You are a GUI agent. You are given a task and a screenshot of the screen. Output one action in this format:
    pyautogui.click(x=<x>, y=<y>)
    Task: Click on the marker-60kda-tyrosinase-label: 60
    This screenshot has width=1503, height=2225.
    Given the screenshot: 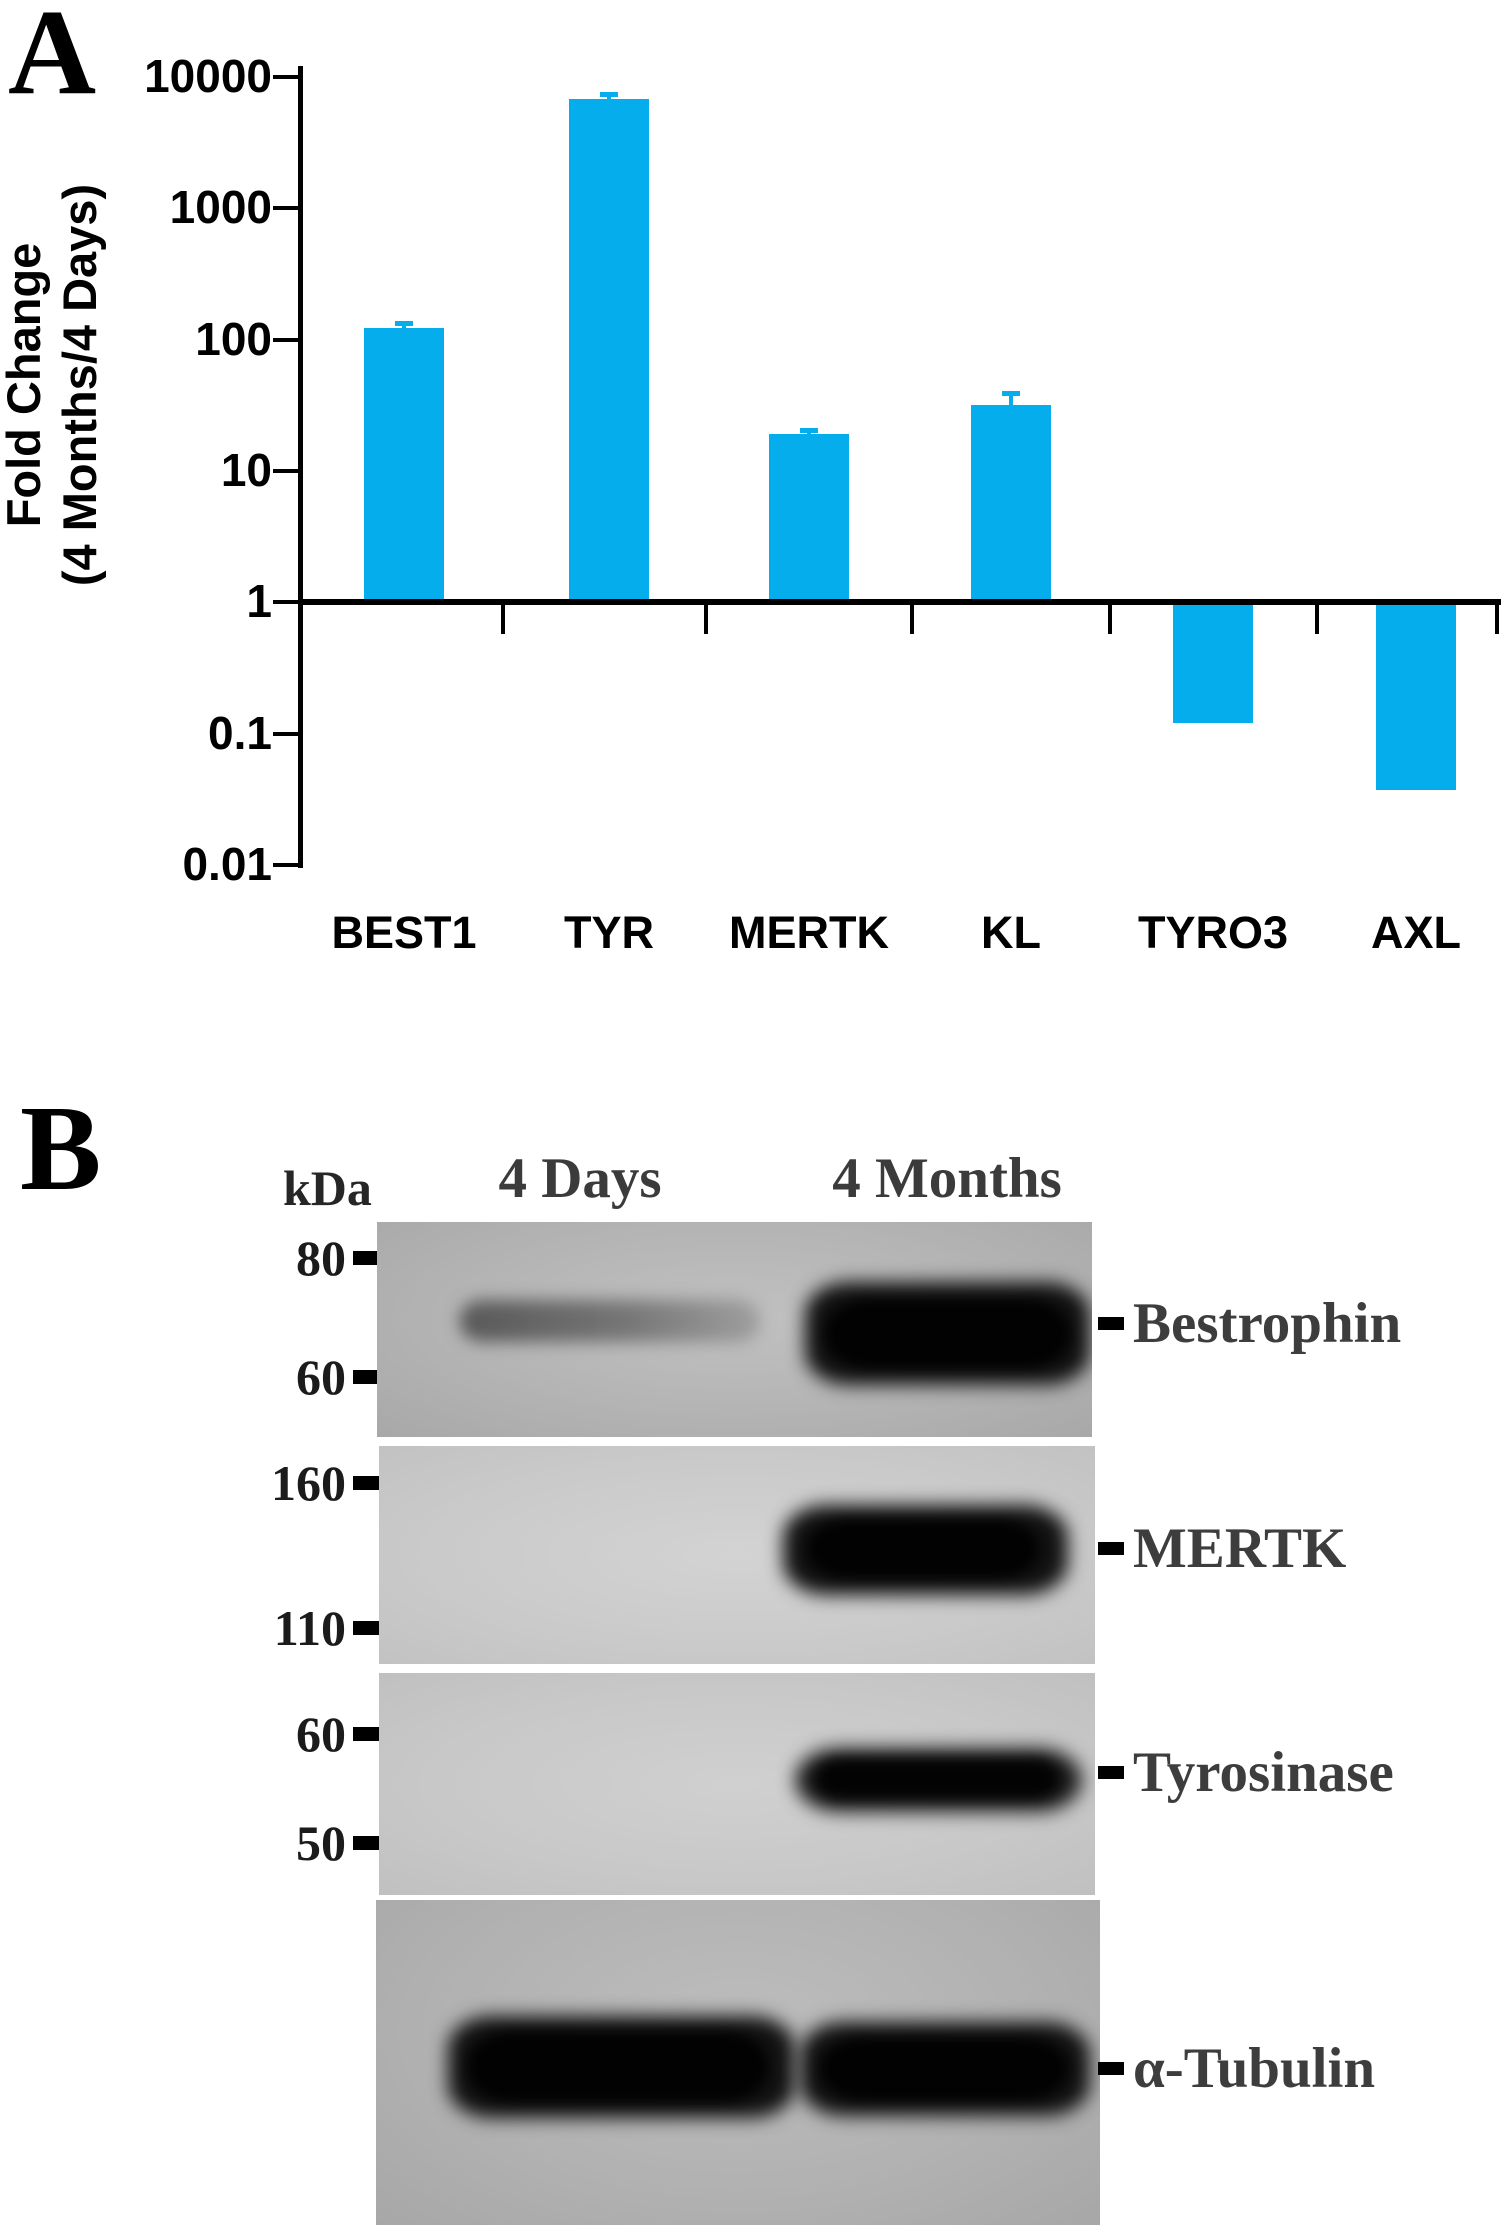 What is the action you would take?
    pyautogui.click(x=321, y=1734)
    